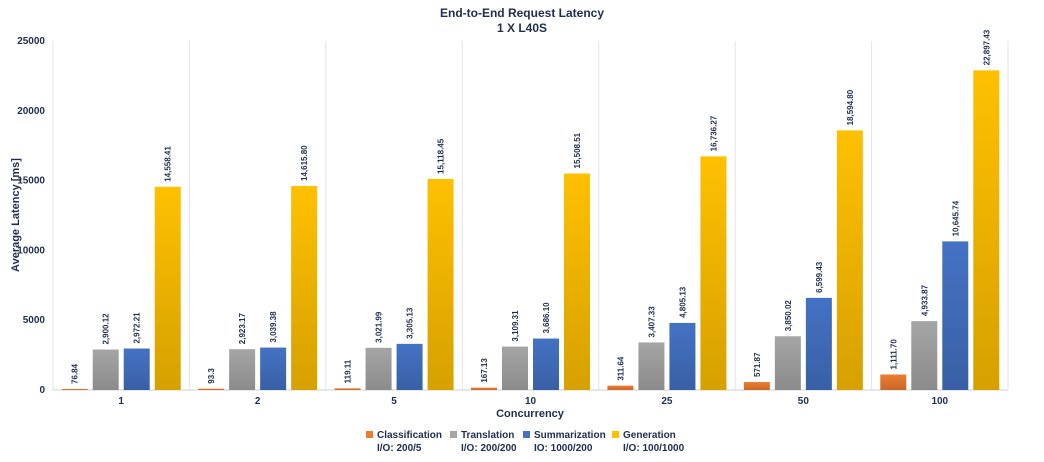 Image resolution: width=1044 pixels, height=462 pixels. Describe the element at coordinates (484, 370) in the screenshot. I see `data-label: 167.13` at that location.